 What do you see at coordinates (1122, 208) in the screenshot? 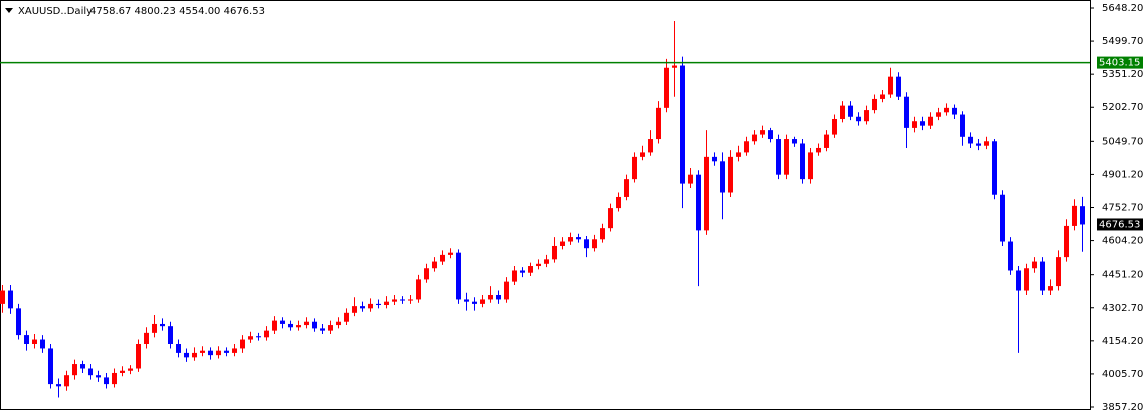
I see `y-tick-label: 4752.70` at bounding box center [1122, 208].